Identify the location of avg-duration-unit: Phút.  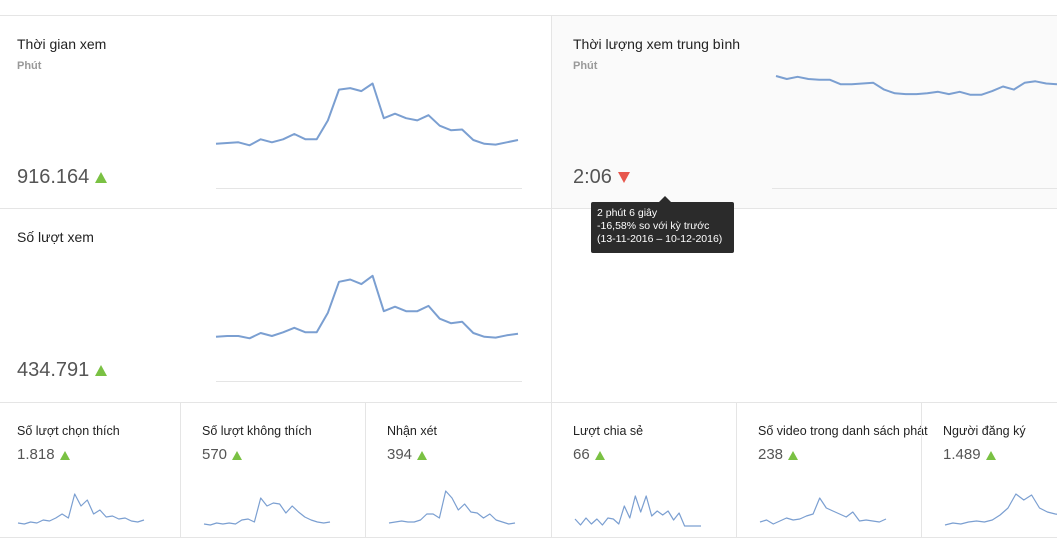
(585, 66).